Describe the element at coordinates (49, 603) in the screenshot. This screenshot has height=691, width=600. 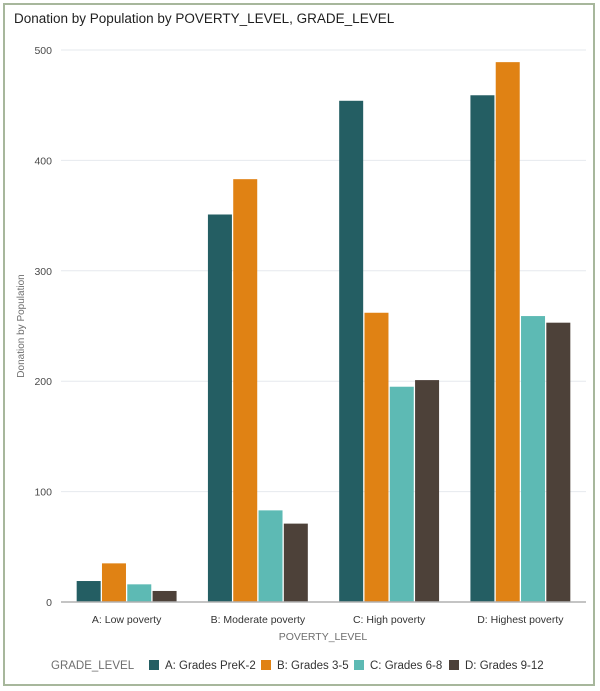
I see `y-tick-label: 0` at that location.